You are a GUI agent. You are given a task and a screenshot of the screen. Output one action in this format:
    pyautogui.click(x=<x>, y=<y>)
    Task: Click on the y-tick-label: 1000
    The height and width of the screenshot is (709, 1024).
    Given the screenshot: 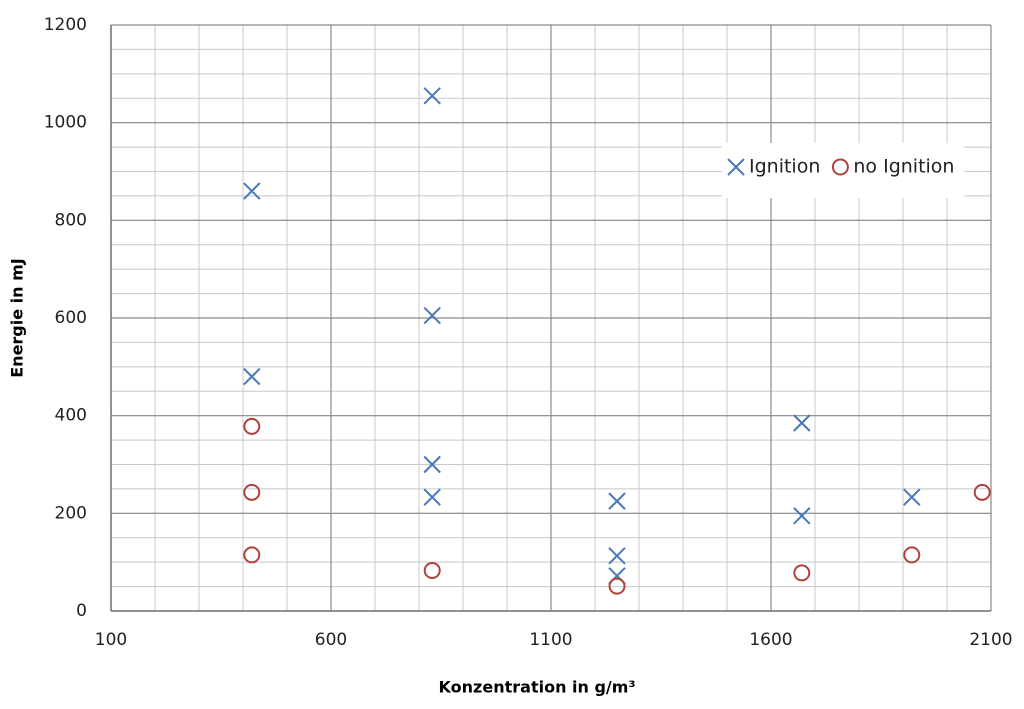 What is the action you would take?
    pyautogui.click(x=65, y=123)
    